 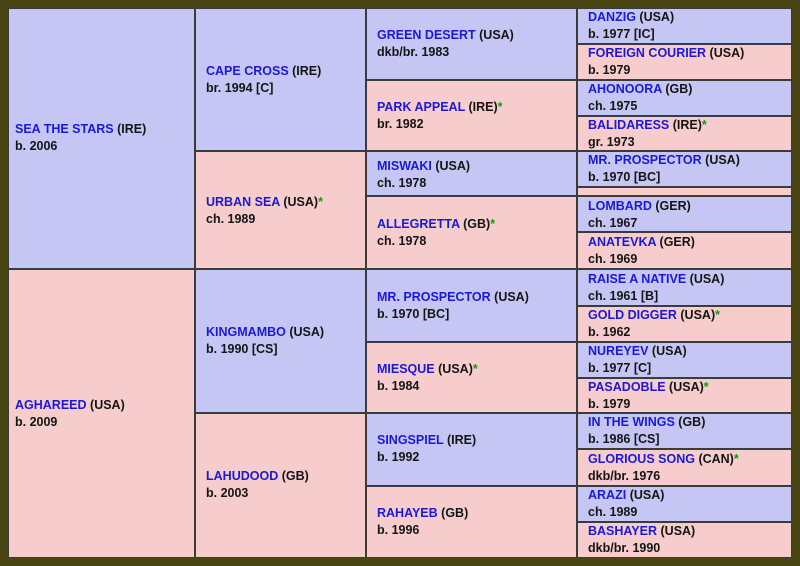 What do you see at coordinates (280, 79) in the screenshot?
I see `pedigree-cell-sire: CAPE CROSS (IRE) br. 1994 [C]` at bounding box center [280, 79].